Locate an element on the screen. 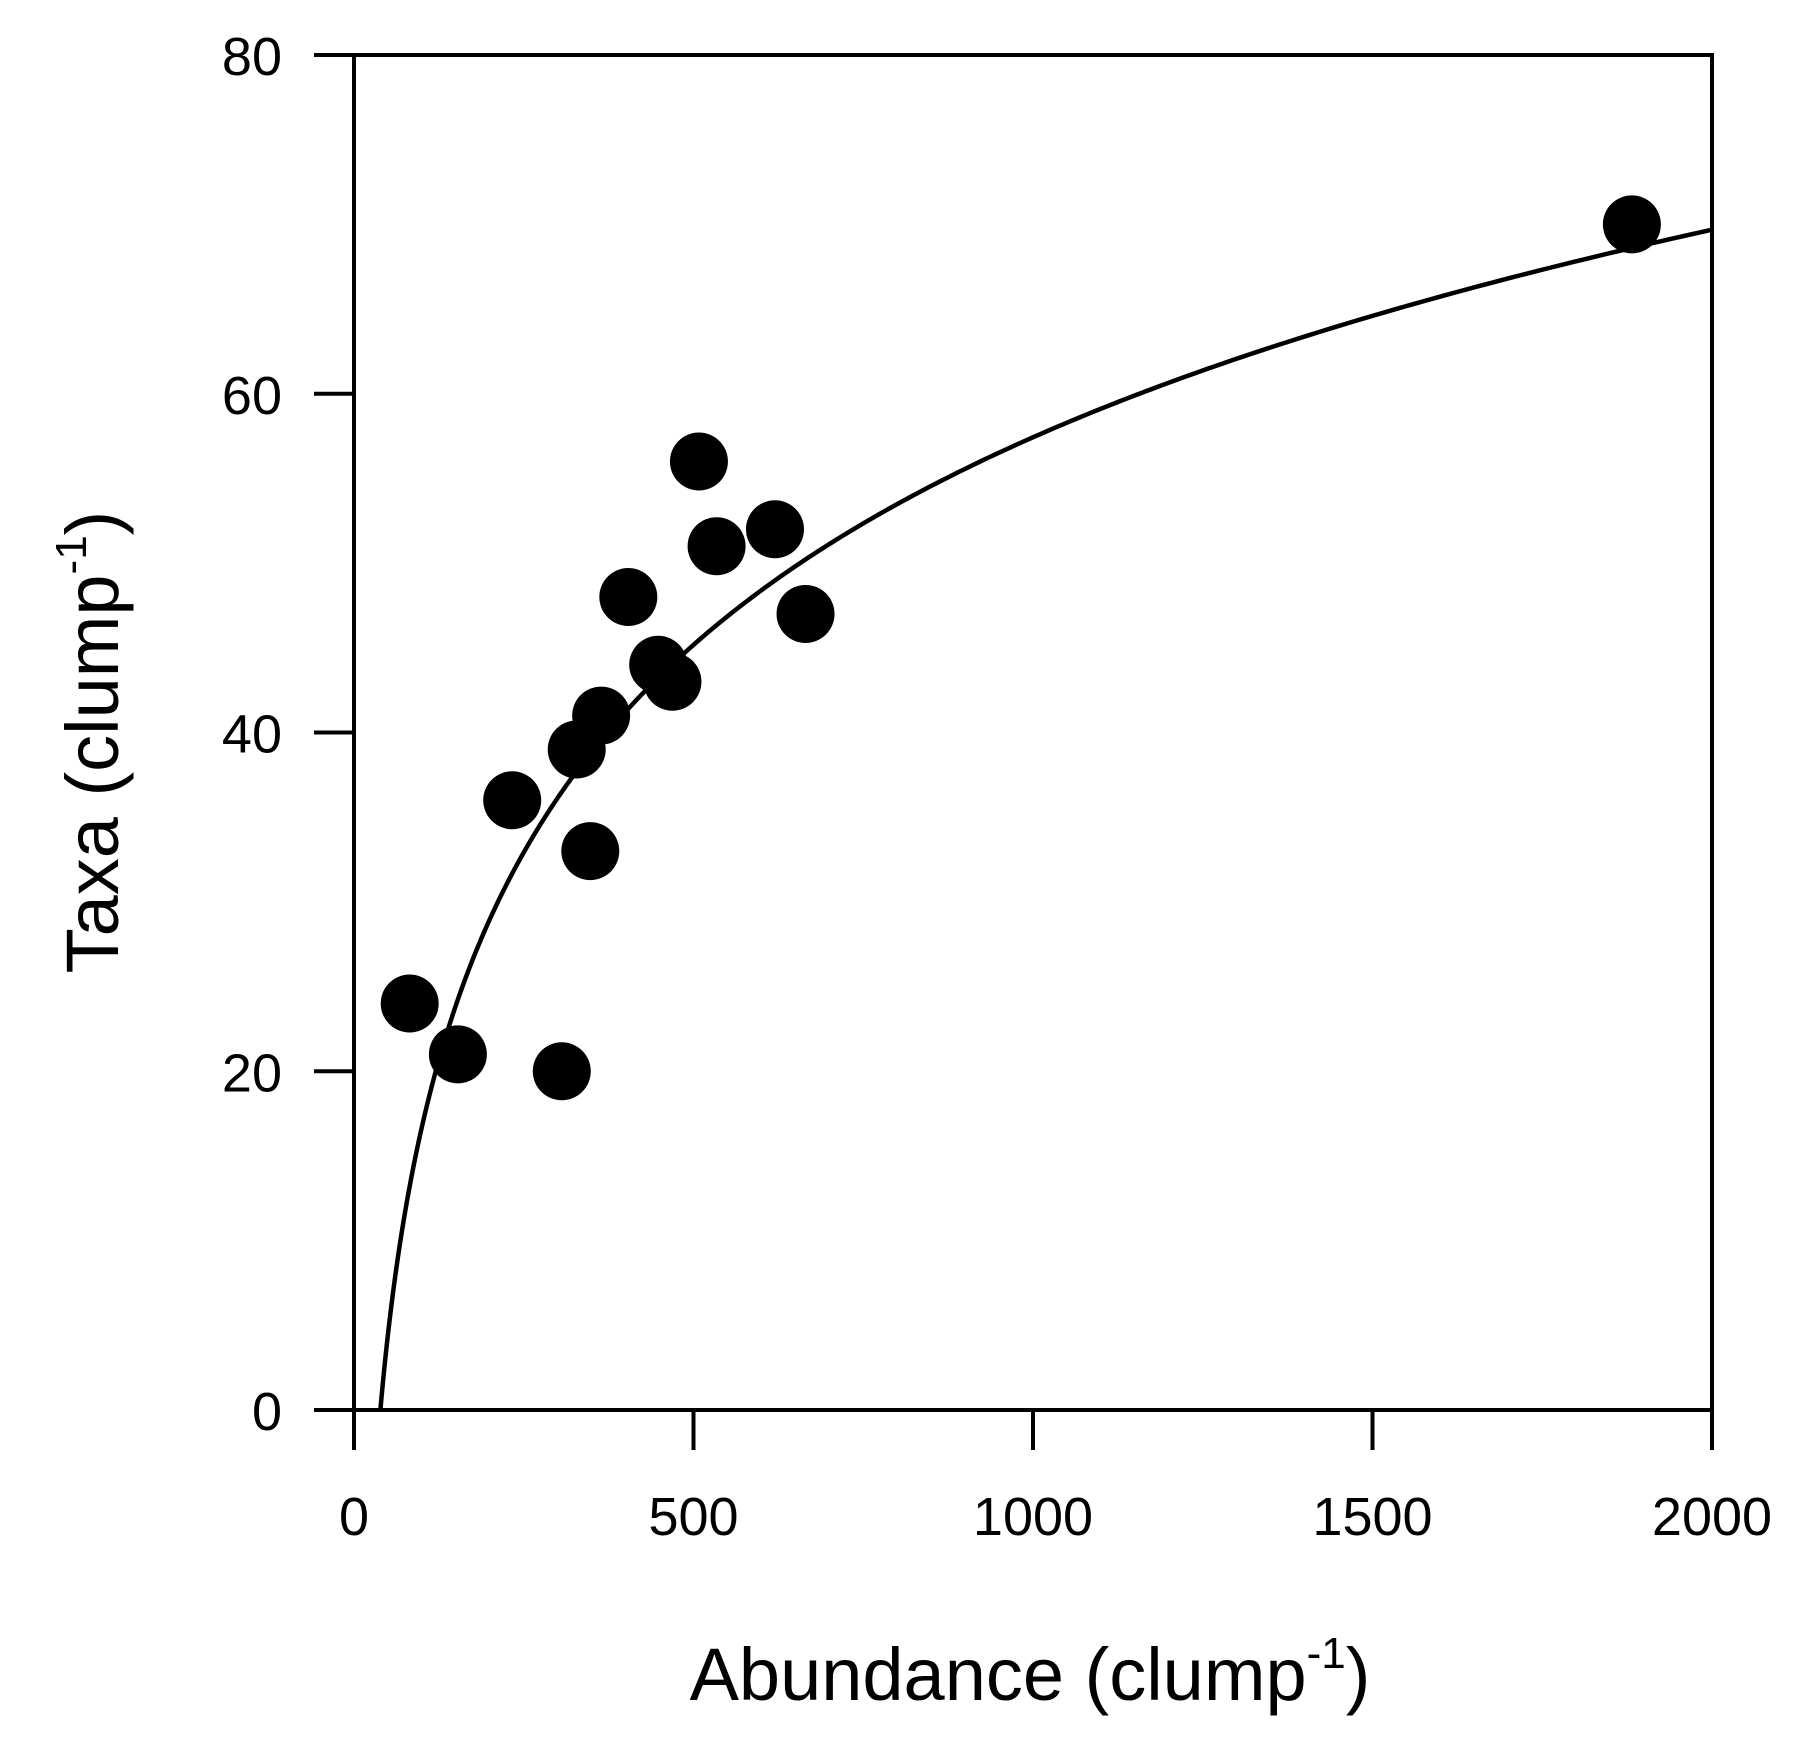 The width and height of the screenshot is (1799, 1742). y-tick-label: 60 is located at coordinates (252, 396).